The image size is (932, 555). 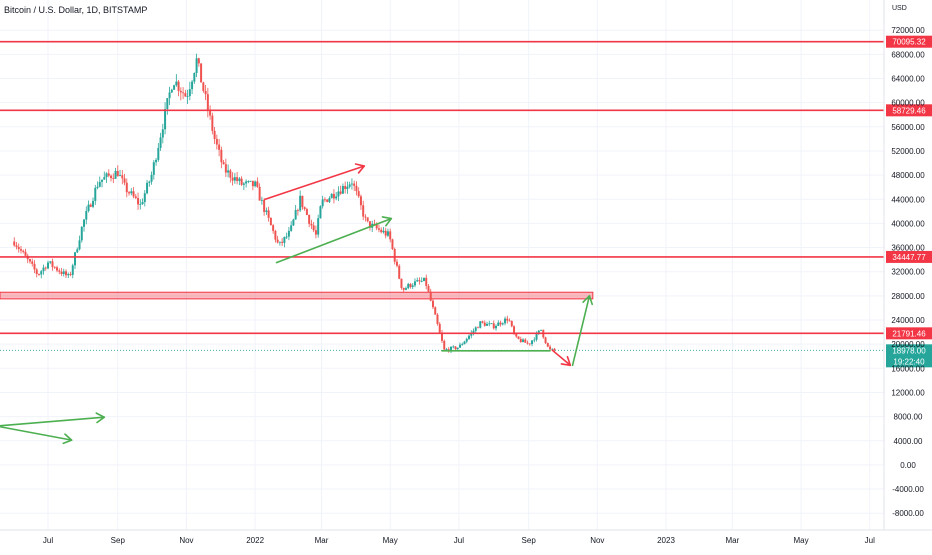 I want to click on level-label: 70095.32, so click(x=909, y=42).